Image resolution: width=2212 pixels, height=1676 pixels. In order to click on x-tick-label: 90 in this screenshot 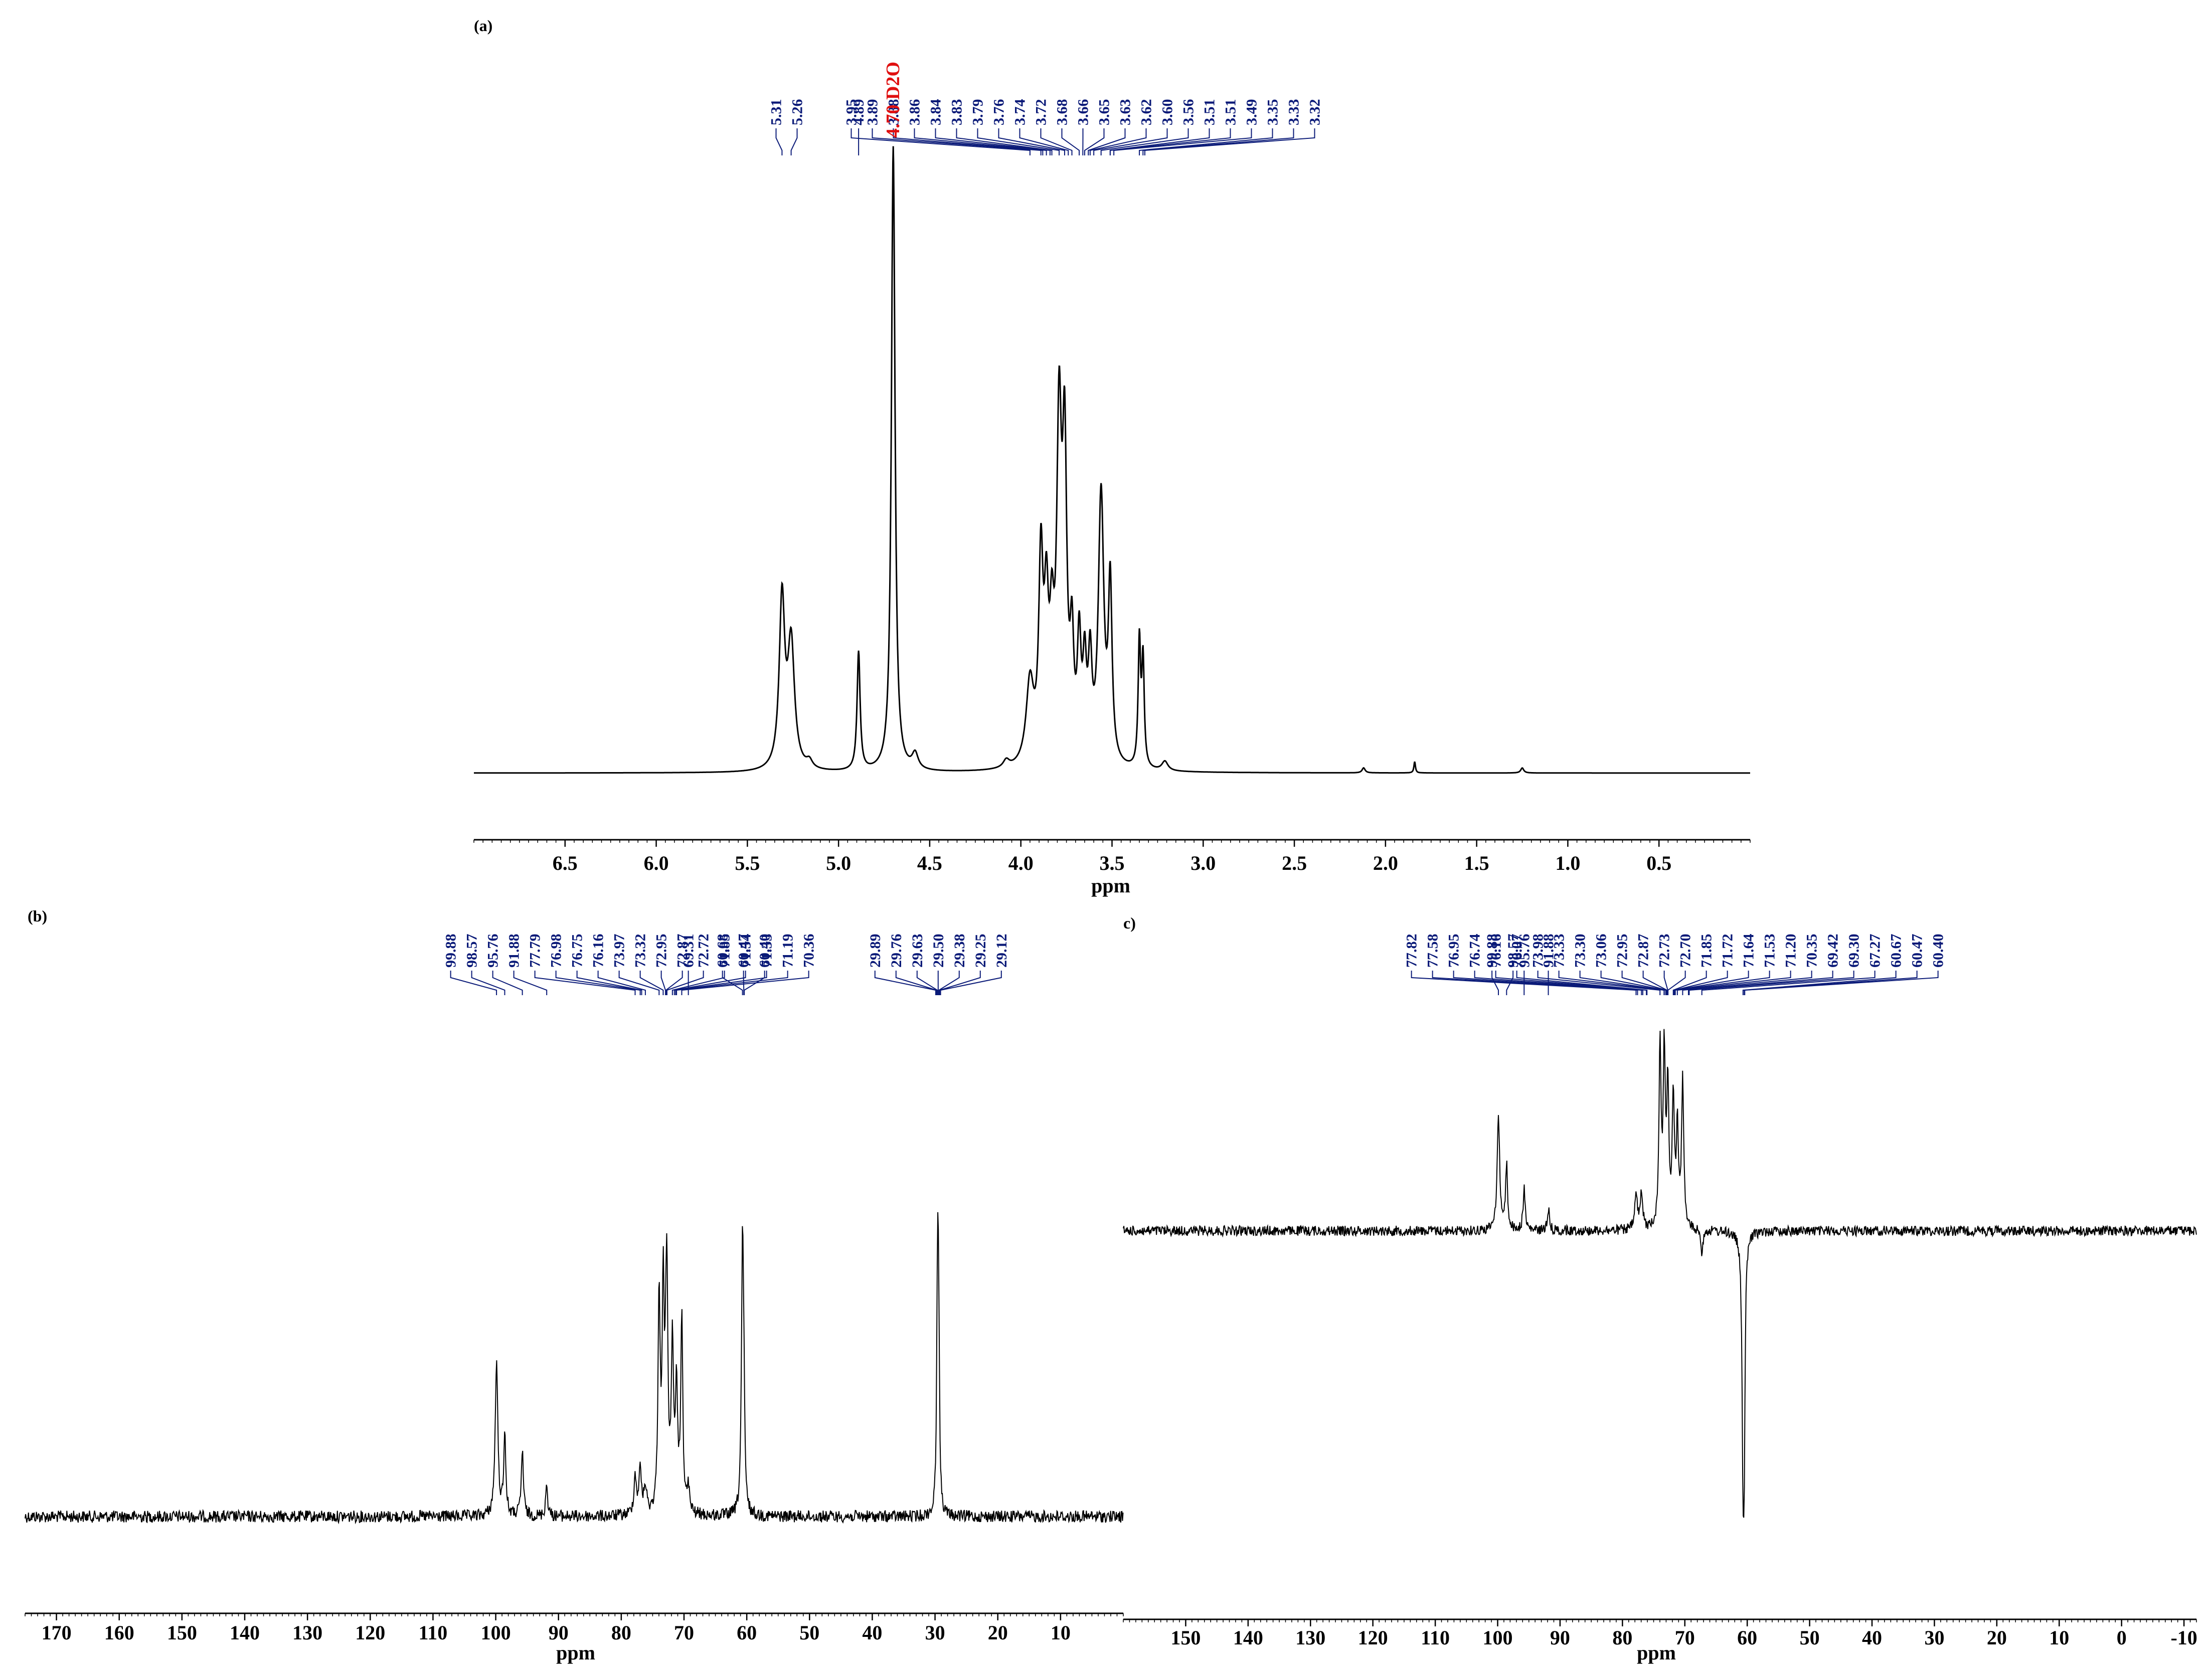, I will do `click(1560, 1637)`.